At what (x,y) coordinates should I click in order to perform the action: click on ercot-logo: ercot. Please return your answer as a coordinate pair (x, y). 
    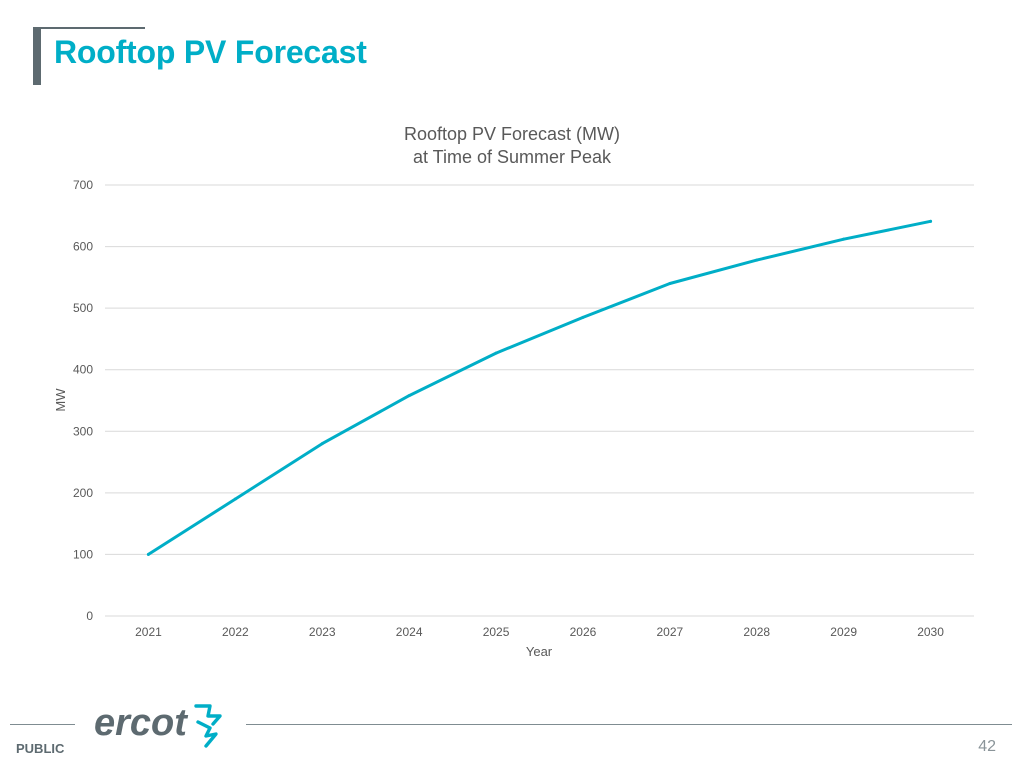
    Looking at the image, I should click on (158, 725).